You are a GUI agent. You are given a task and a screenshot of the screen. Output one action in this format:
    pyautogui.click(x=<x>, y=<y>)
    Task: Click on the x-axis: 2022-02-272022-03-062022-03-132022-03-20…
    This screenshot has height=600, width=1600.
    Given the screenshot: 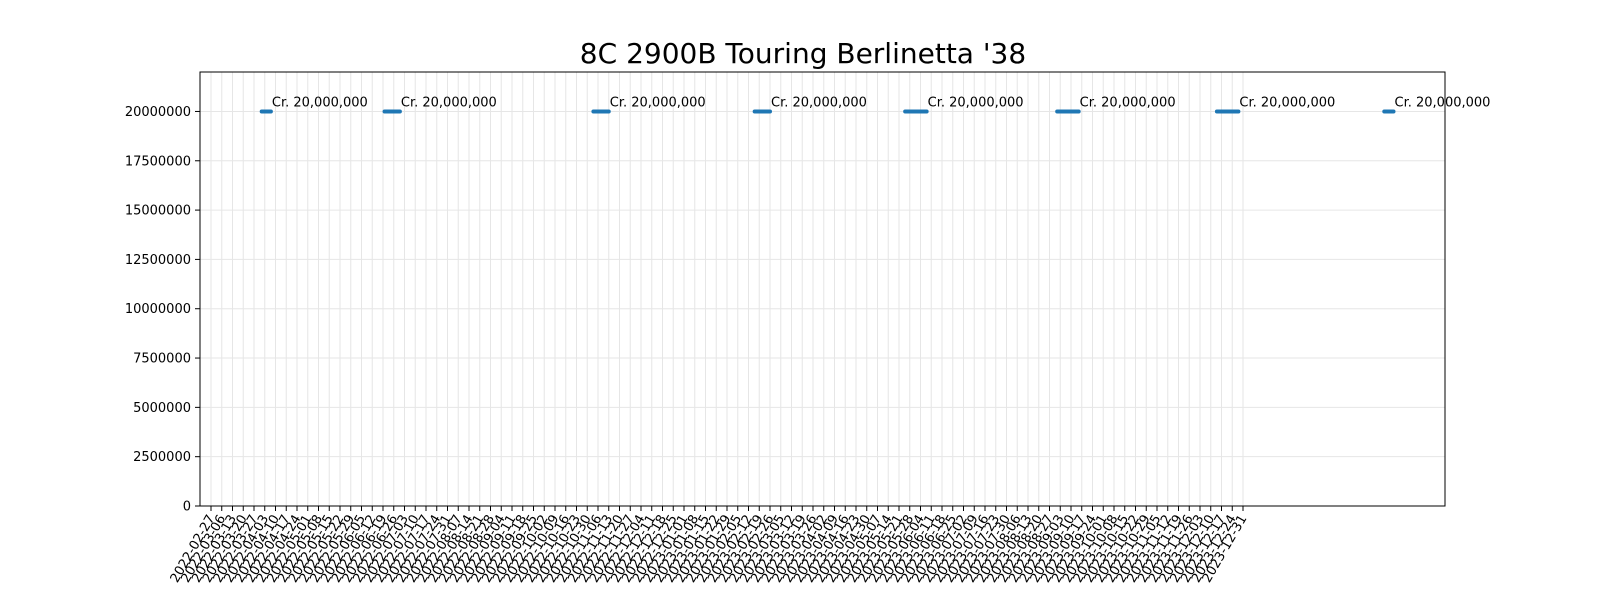 What is the action you would take?
    pyautogui.click(x=709, y=545)
    